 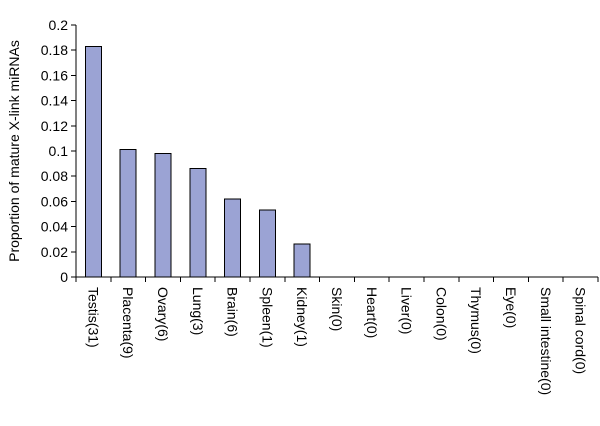 What do you see at coordinates (54, 126) in the screenshot?
I see `y-tick-label: 0.12` at bounding box center [54, 126].